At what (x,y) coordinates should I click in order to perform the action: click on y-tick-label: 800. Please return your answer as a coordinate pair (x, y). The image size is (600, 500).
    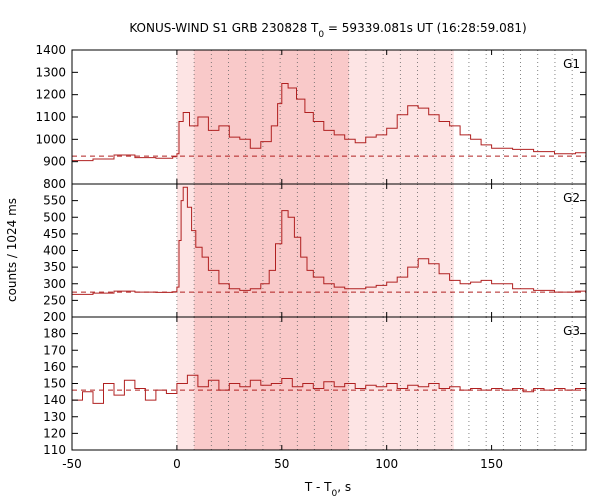
    Looking at the image, I should click on (54, 184).